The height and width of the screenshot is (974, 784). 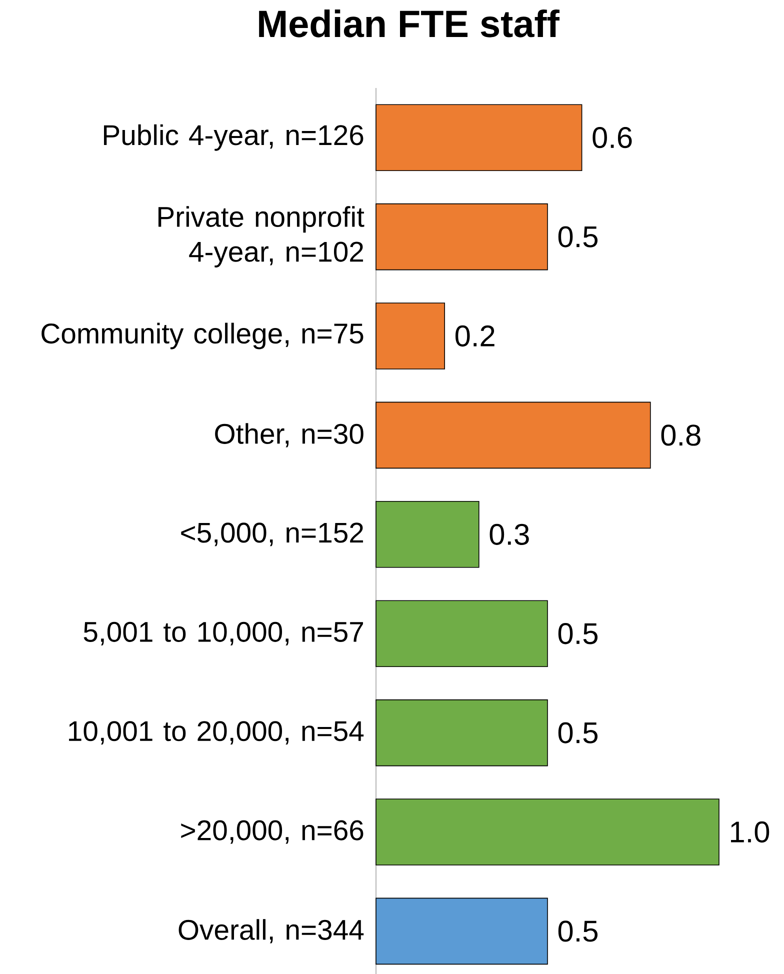 I want to click on data-label: 0.6, so click(x=612, y=137).